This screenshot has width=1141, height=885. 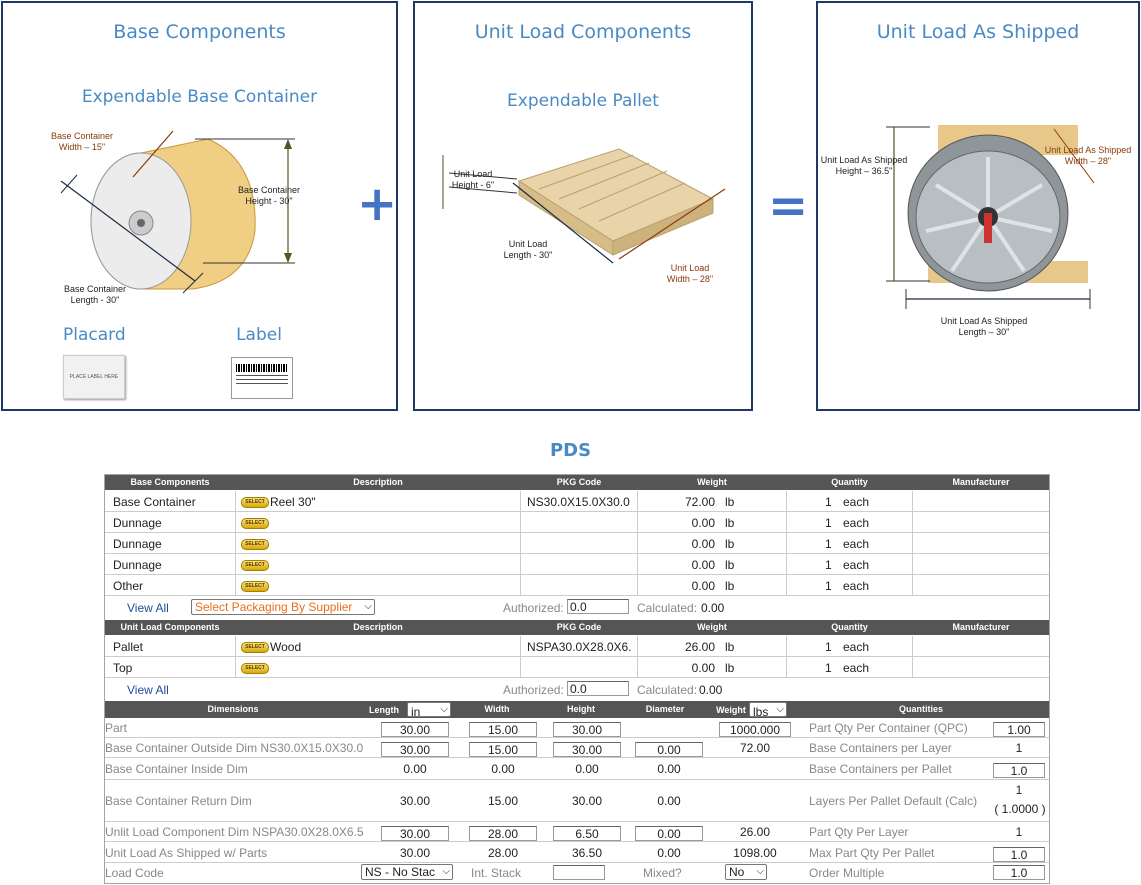 What do you see at coordinates (583, 32) in the screenshot?
I see `panel-title: Unit Load Components` at bounding box center [583, 32].